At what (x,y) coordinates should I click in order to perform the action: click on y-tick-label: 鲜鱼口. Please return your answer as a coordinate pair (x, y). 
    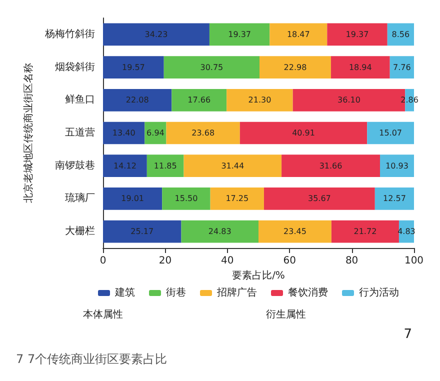
    Looking at the image, I should click on (80, 100).